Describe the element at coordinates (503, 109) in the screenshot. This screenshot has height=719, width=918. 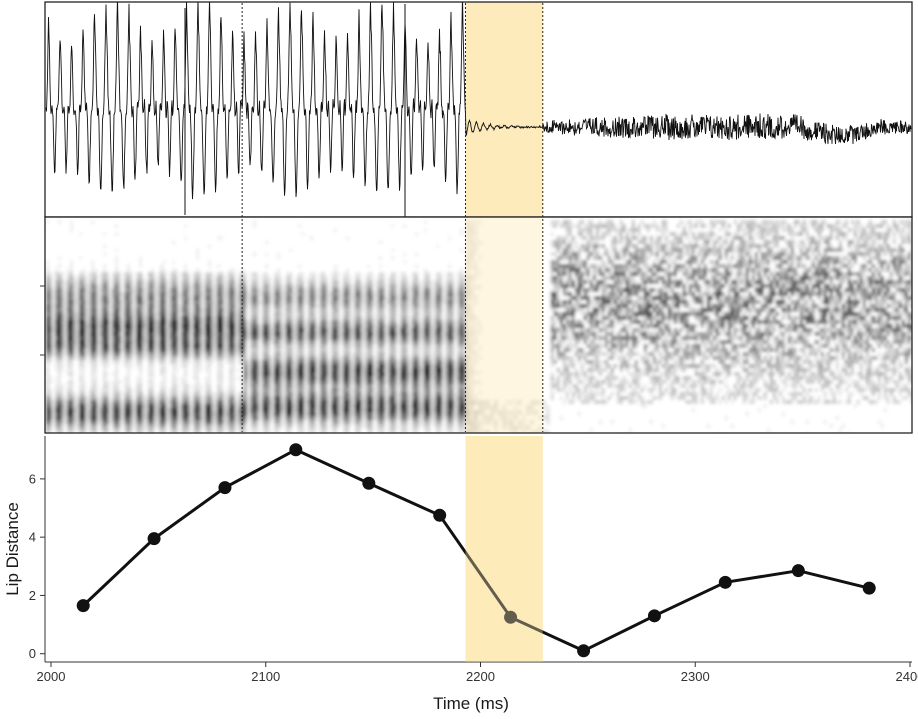
I see `highlight-band-waveform` at that location.